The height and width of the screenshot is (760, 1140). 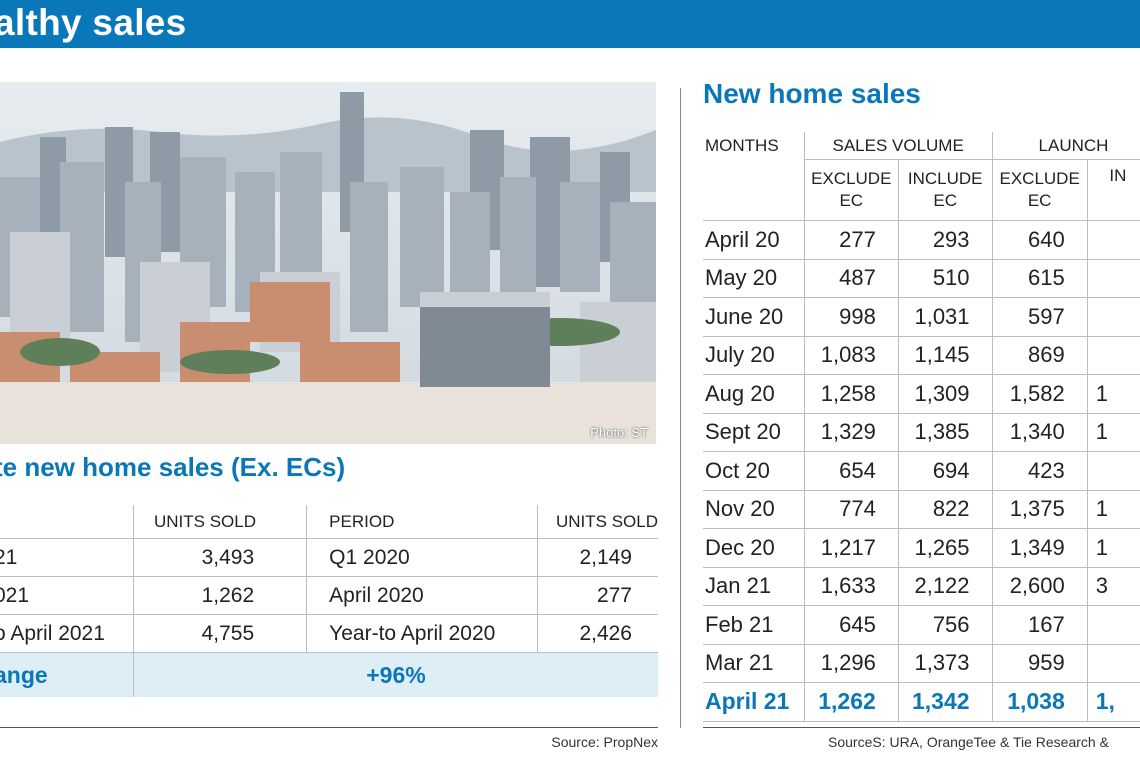 What do you see at coordinates (1040, 190) in the screenshot?
I see `subheader-launch-exclude-ec: EXCLUDE EC` at bounding box center [1040, 190].